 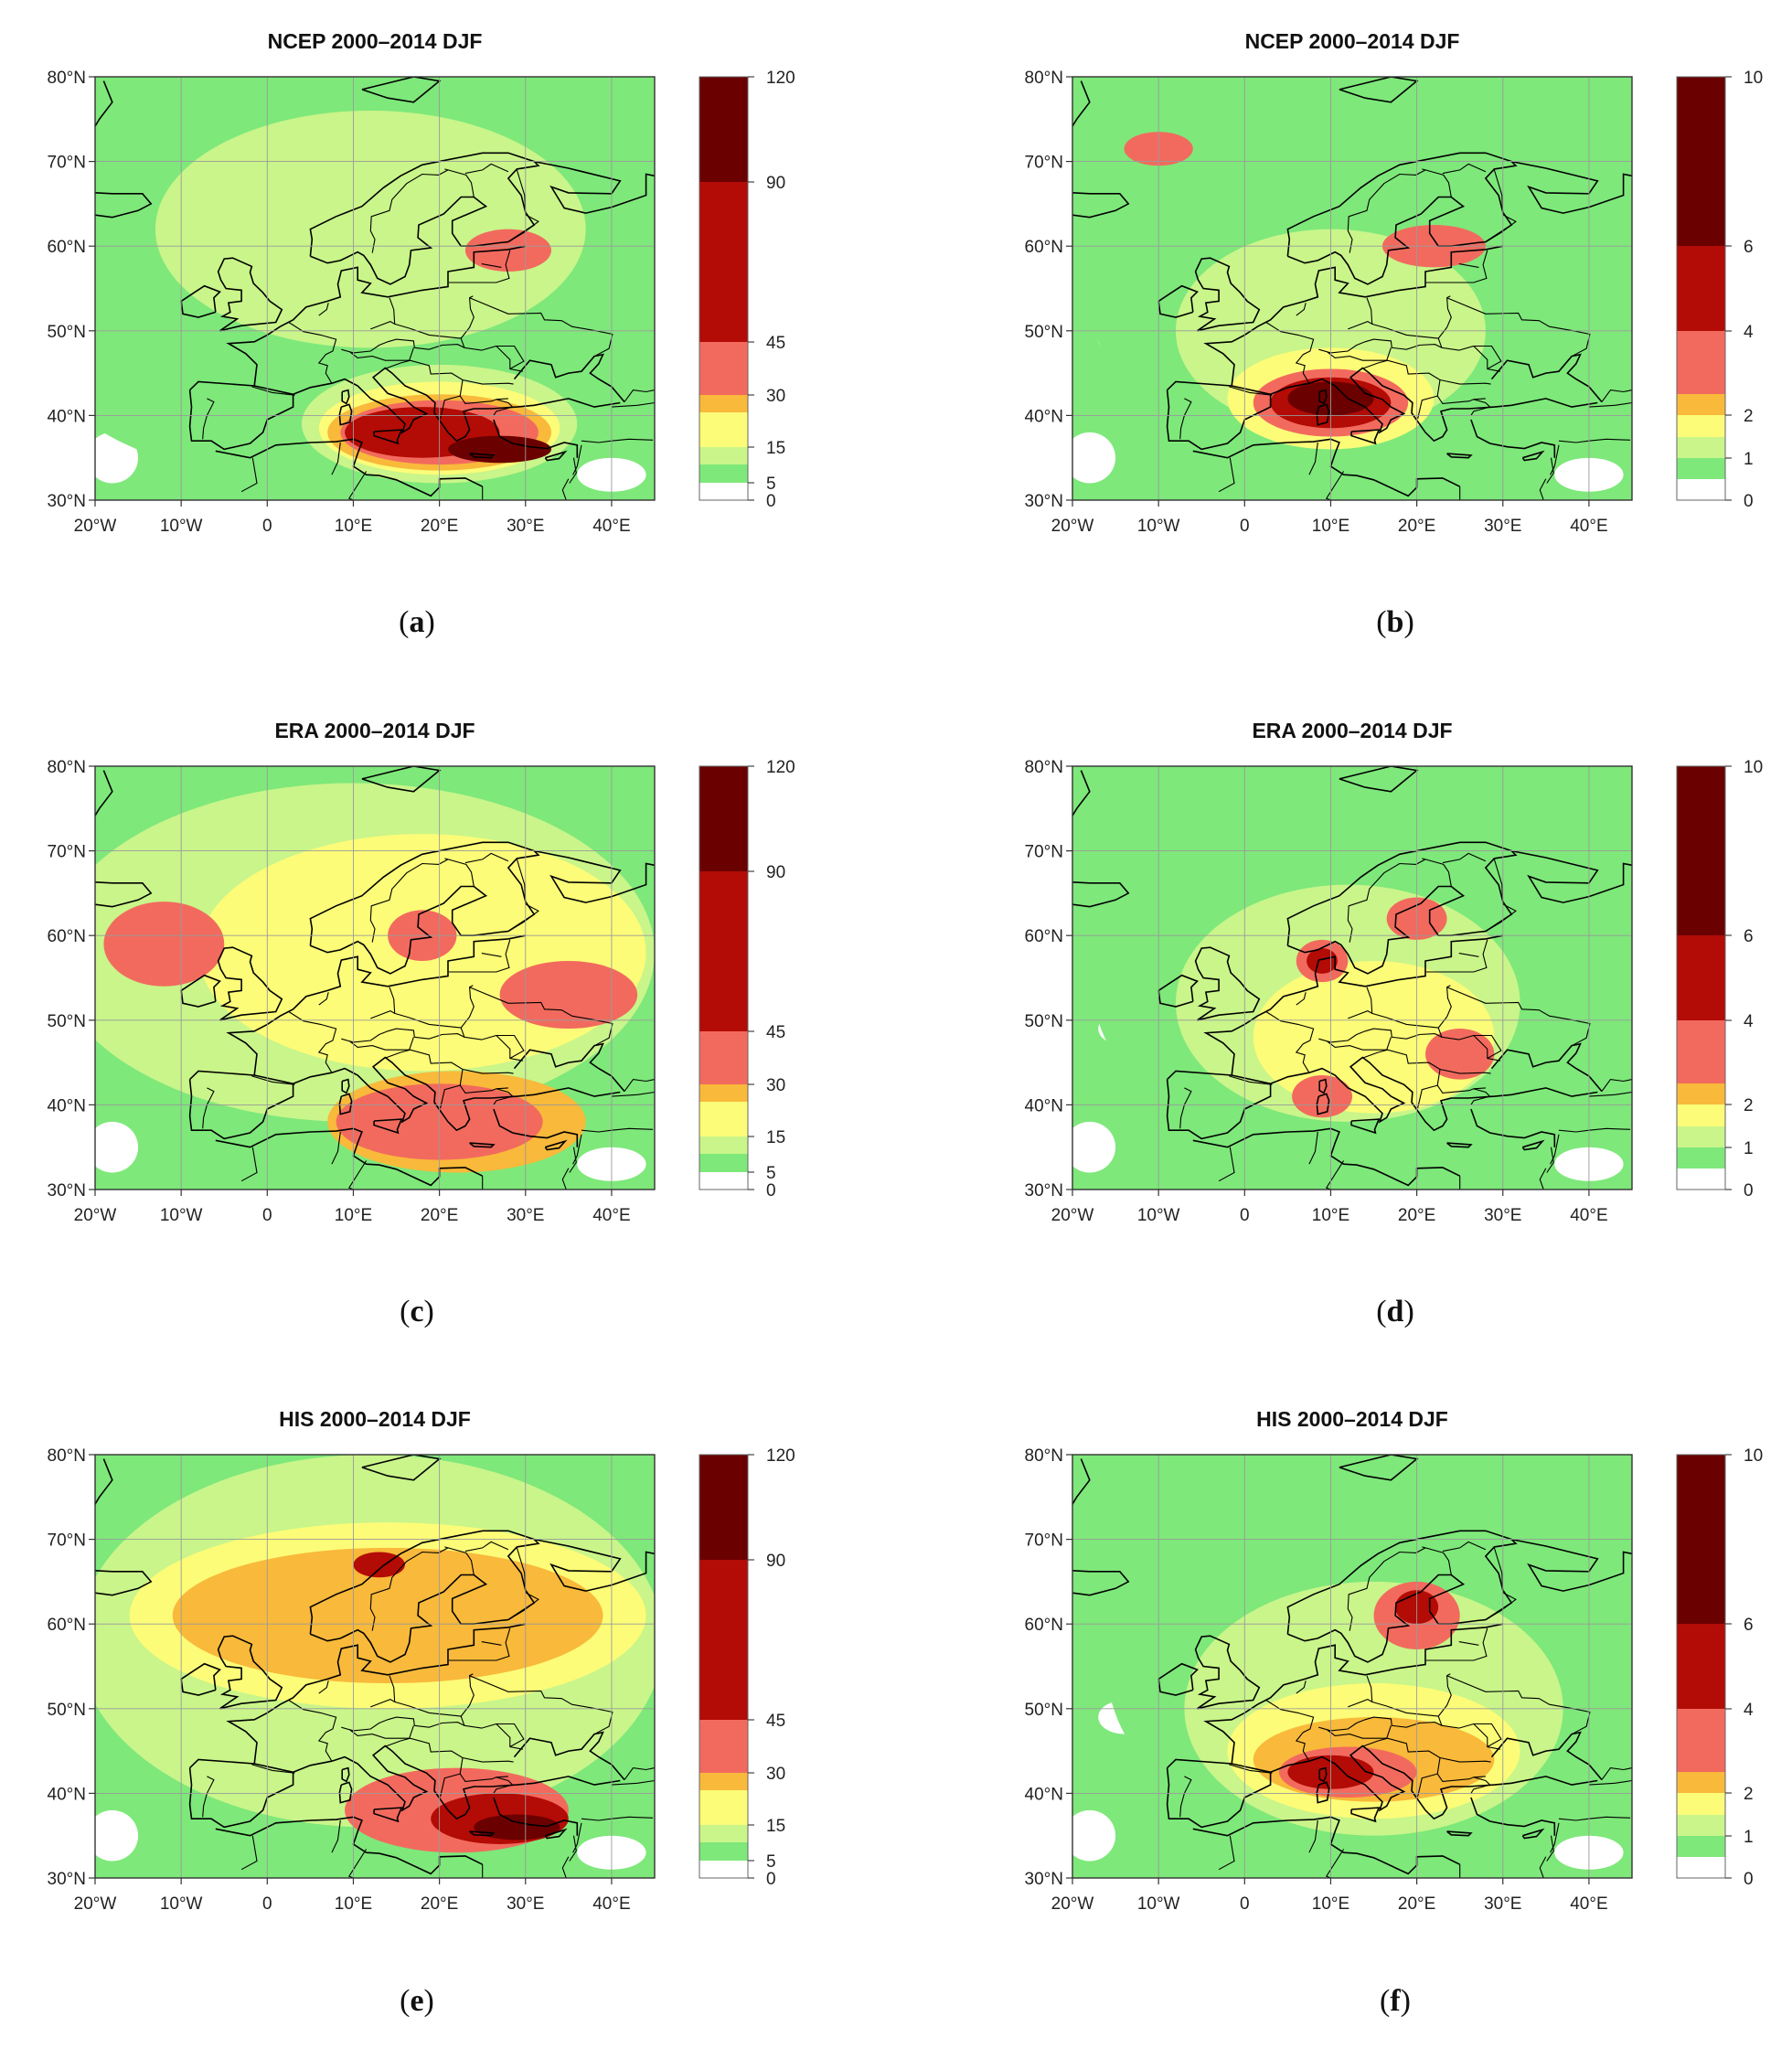 What do you see at coordinates (417, 2001) in the screenshot?
I see `caption-e: (e)` at bounding box center [417, 2001].